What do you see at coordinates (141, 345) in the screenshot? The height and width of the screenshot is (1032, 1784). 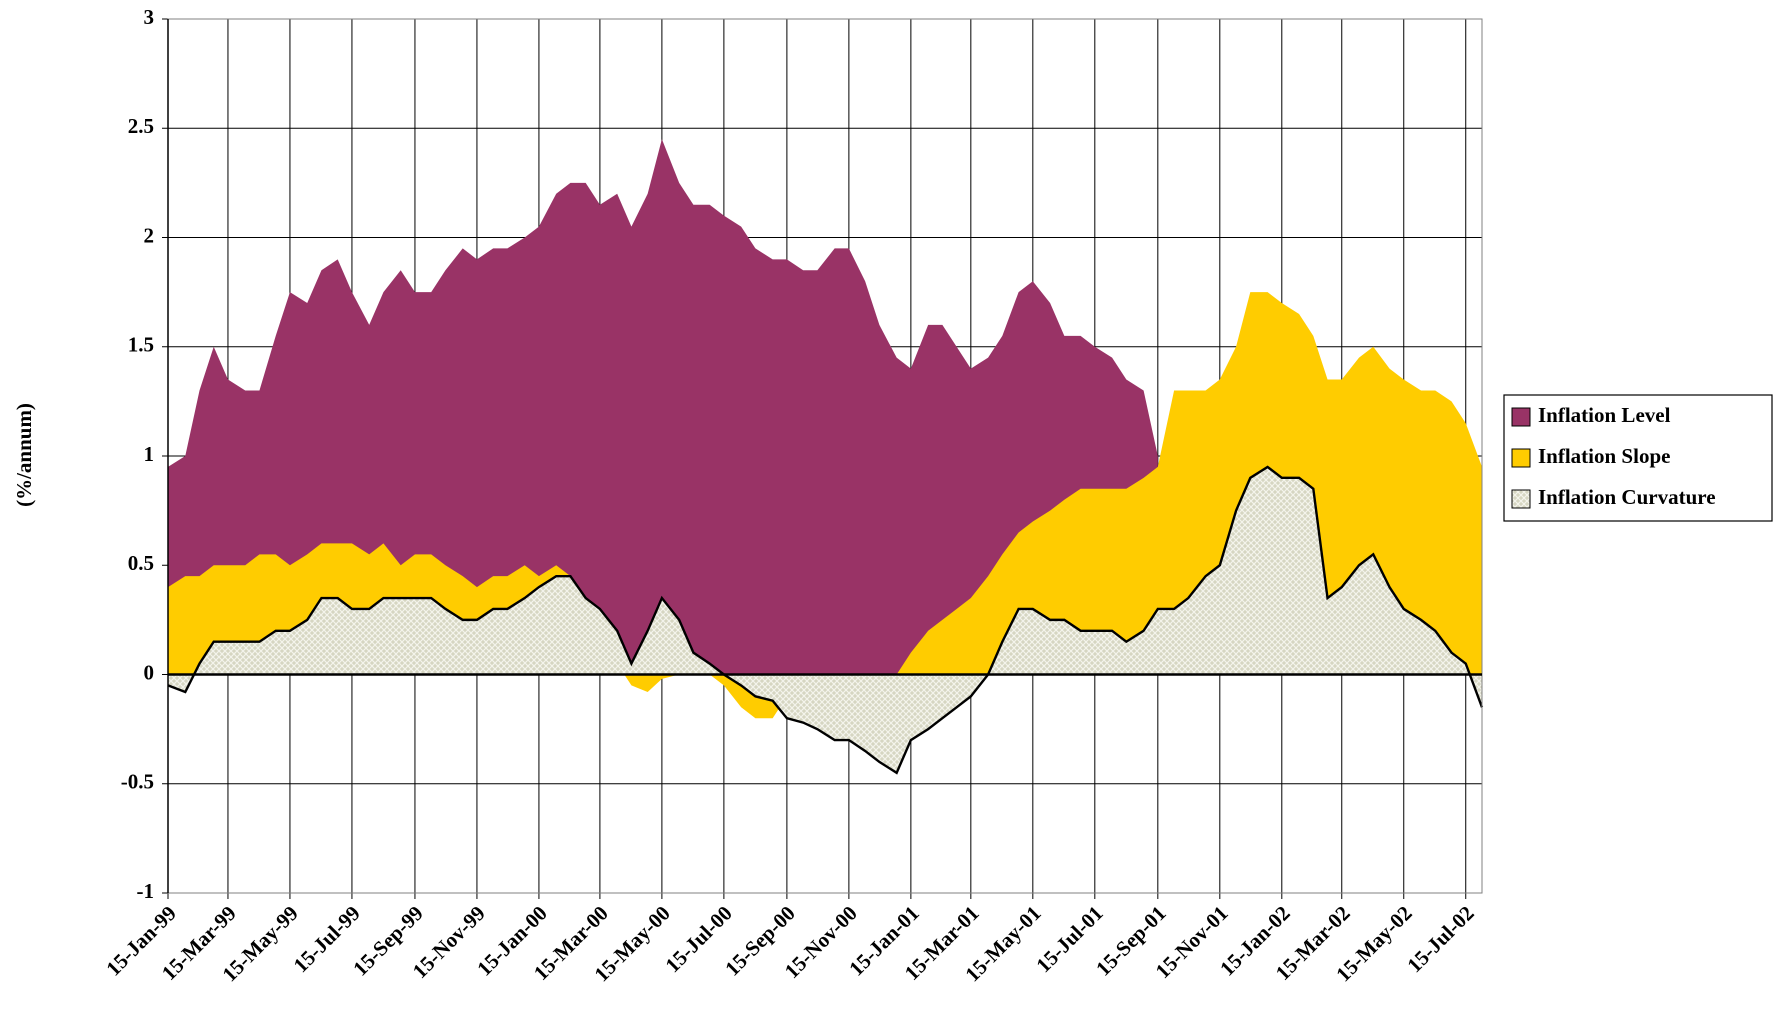 I see `y-tick-label: 1.5` at bounding box center [141, 345].